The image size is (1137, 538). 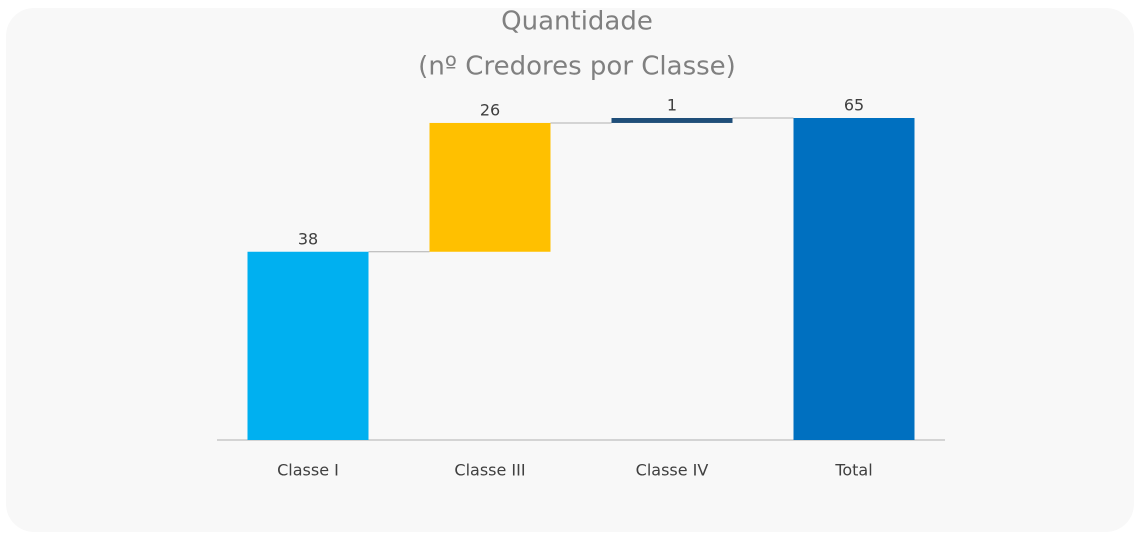 I want to click on x-tick-label: Classe IV, so click(x=672, y=470).